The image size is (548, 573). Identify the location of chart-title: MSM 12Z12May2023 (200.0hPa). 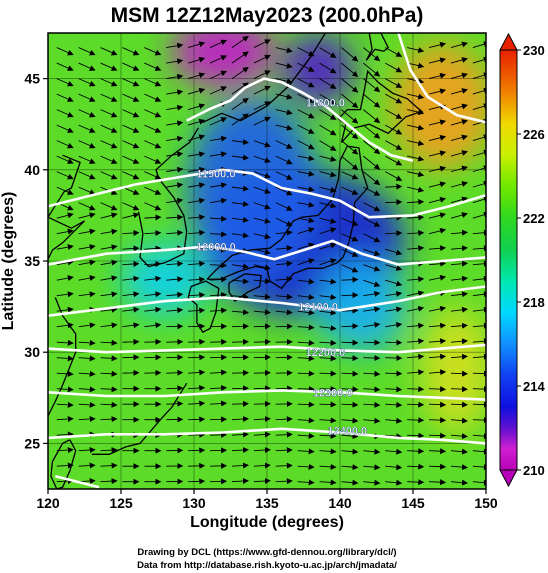
(267, 15).